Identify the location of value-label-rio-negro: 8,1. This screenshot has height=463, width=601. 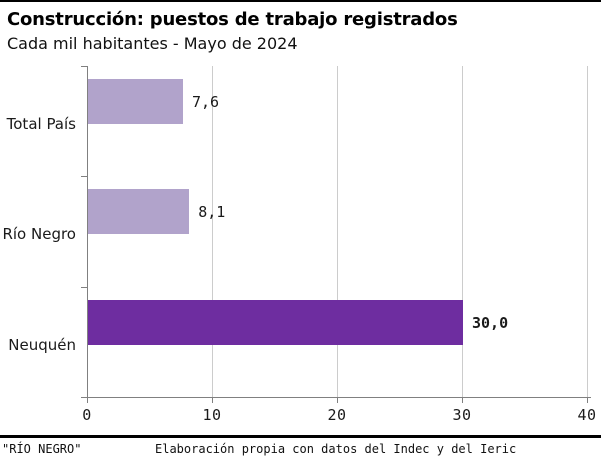
(212, 211).